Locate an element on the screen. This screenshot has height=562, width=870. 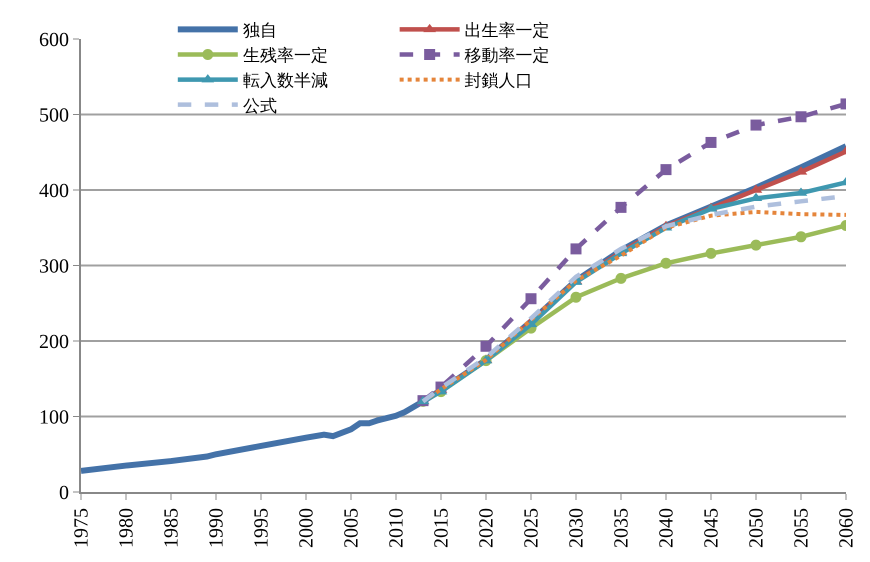
legend-label: 出生率一定 is located at coordinates (507, 31).